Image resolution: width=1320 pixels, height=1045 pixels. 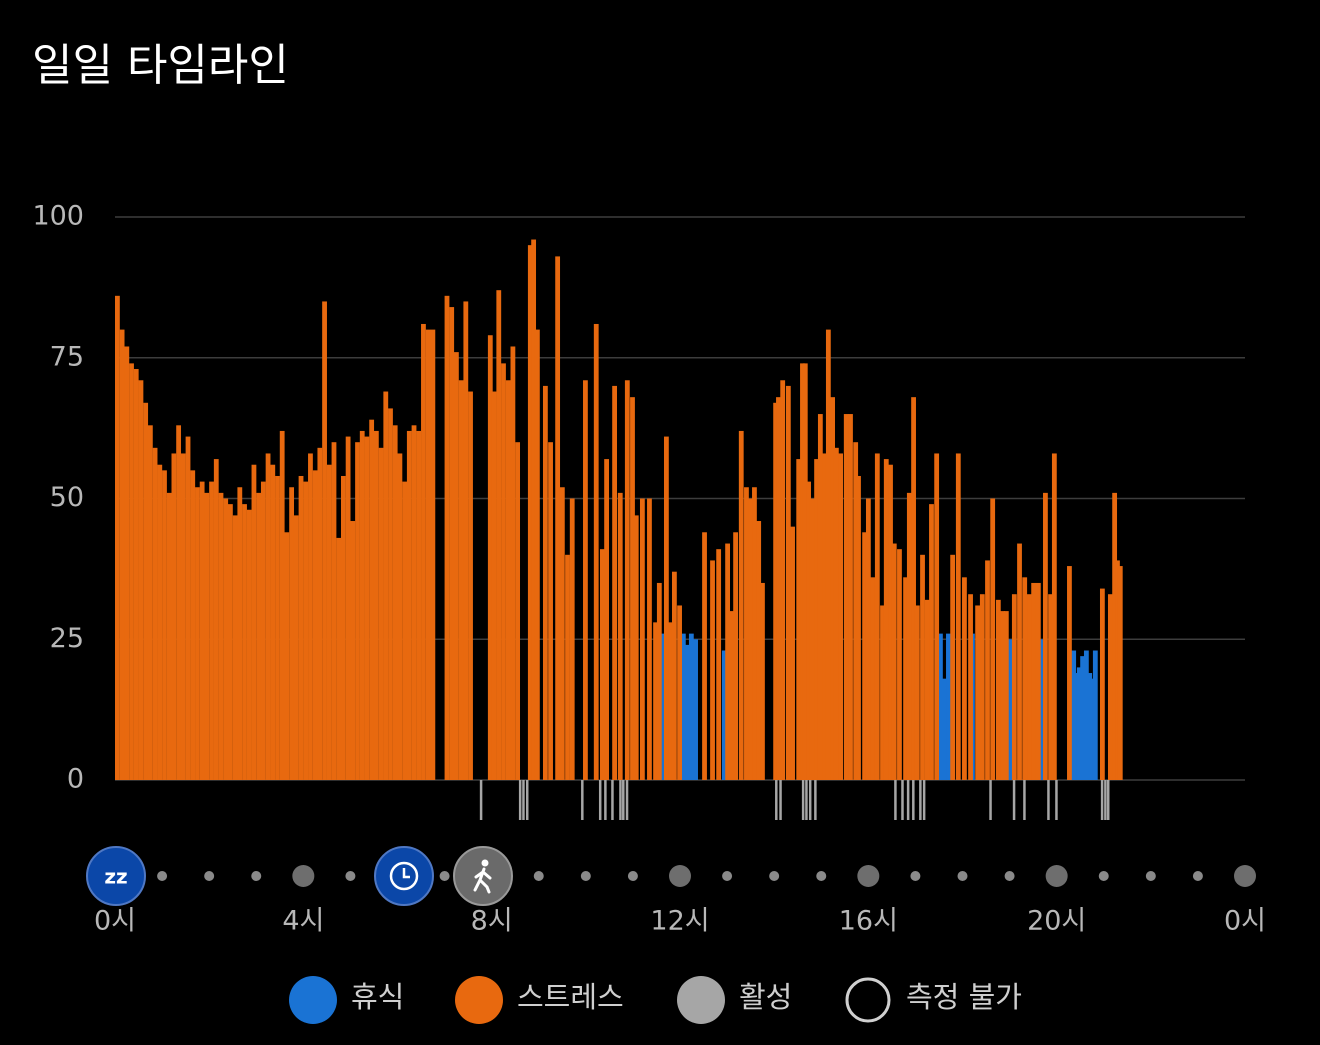 What do you see at coordinates (67, 497) in the screenshot?
I see `y-tick-label: 50` at bounding box center [67, 497].